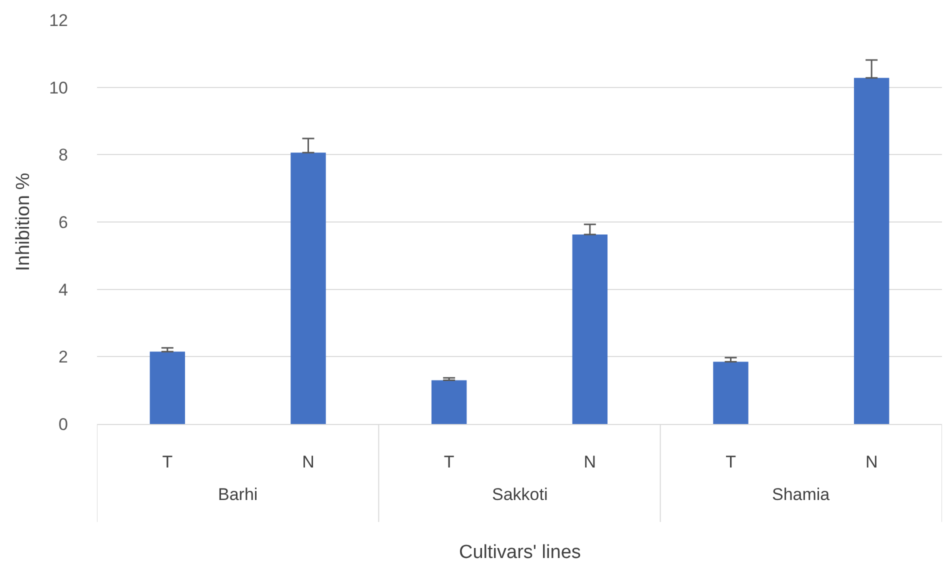 This screenshot has width=944, height=578. What do you see at coordinates (63, 155) in the screenshot?
I see `y-tick-label: 8` at bounding box center [63, 155].